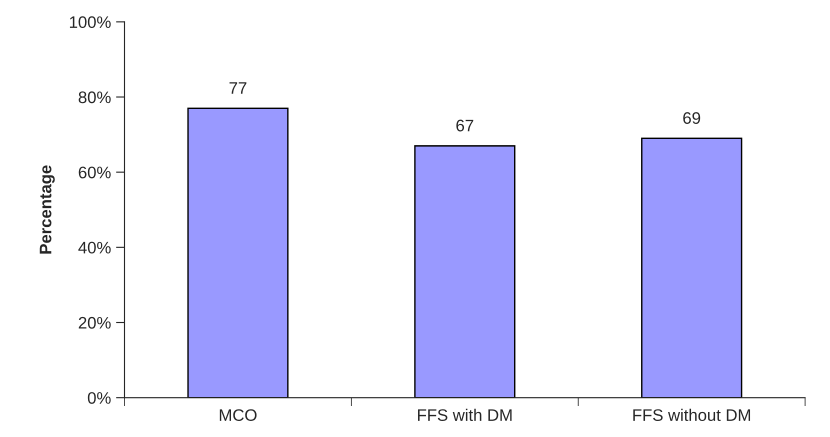 This screenshot has width=830, height=437. Describe the element at coordinates (238, 415) in the screenshot. I see `x-tick-label: MCO` at that location.